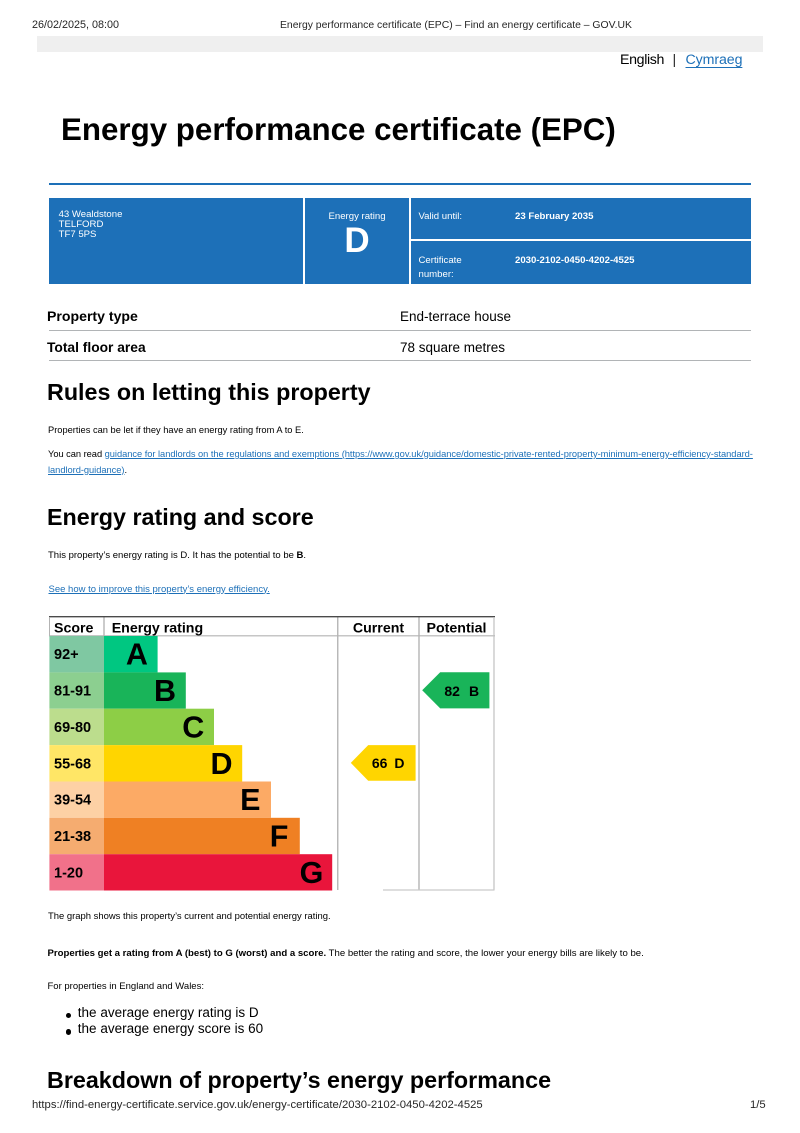 This screenshot has height=1133, width=800. Describe the element at coordinates (279, 837) in the screenshot. I see `svg-text: F` at that location.